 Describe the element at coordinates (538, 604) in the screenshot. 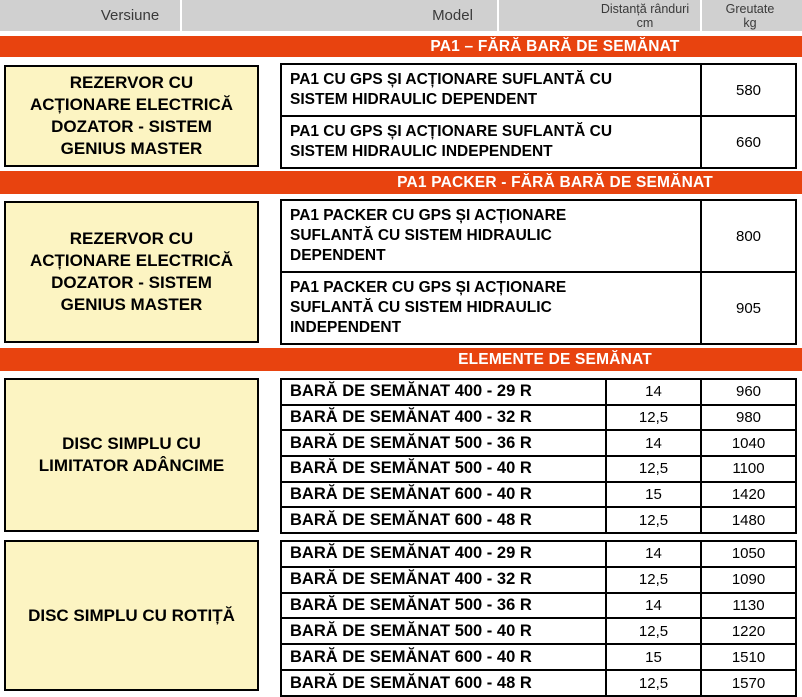

I see `table-row: BARĂ DE SEMĂNAT 500 - 36 R 14 1130` at that location.